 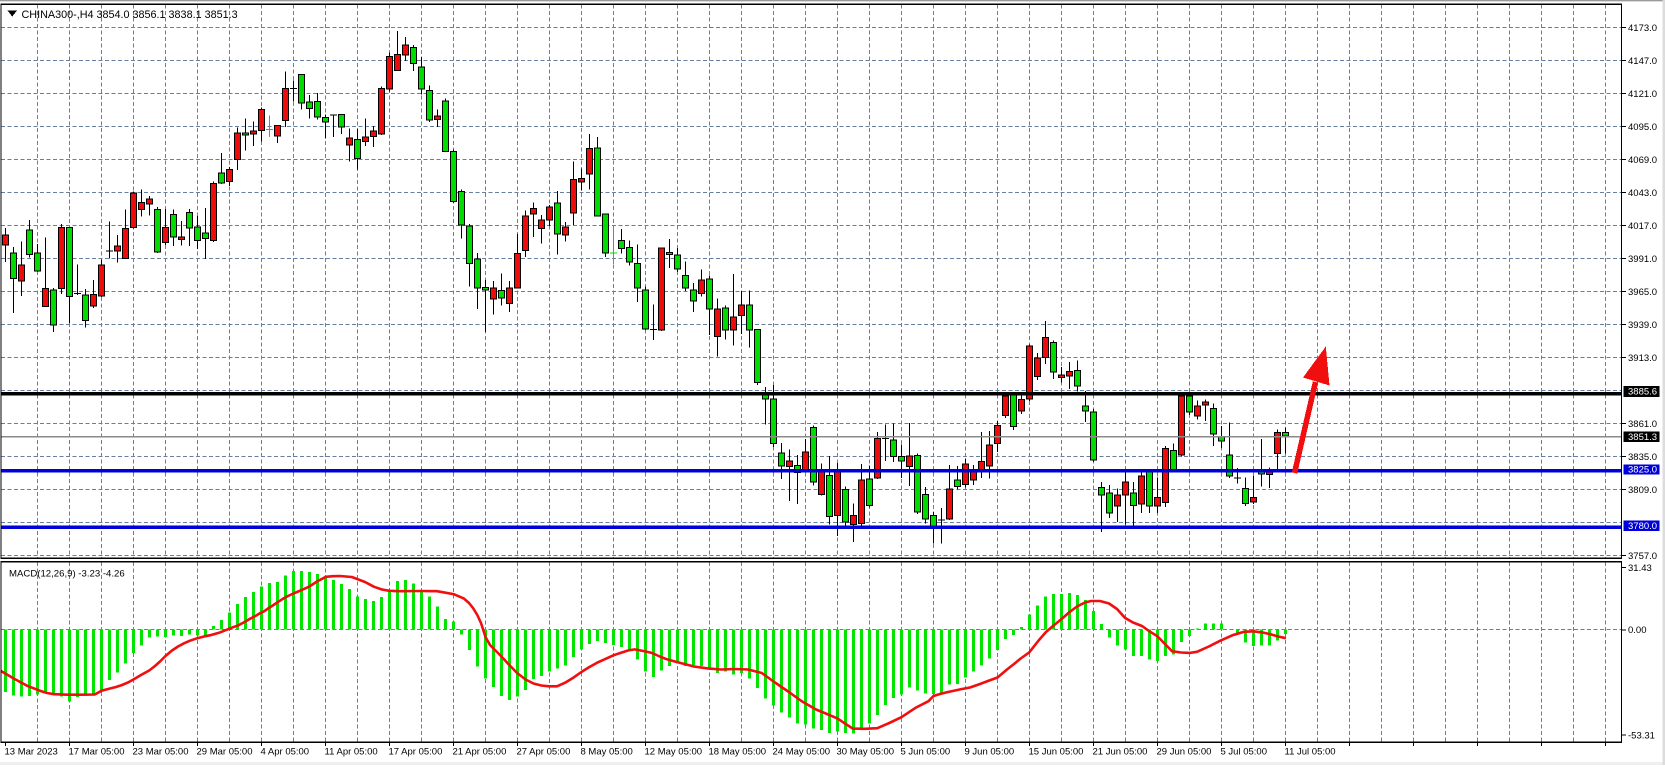 What do you see at coordinates (67, 574) in the screenshot?
I see `svg-text: MACD(12,26,9) -3.23 -4.26` at bounding box center [67, 574].